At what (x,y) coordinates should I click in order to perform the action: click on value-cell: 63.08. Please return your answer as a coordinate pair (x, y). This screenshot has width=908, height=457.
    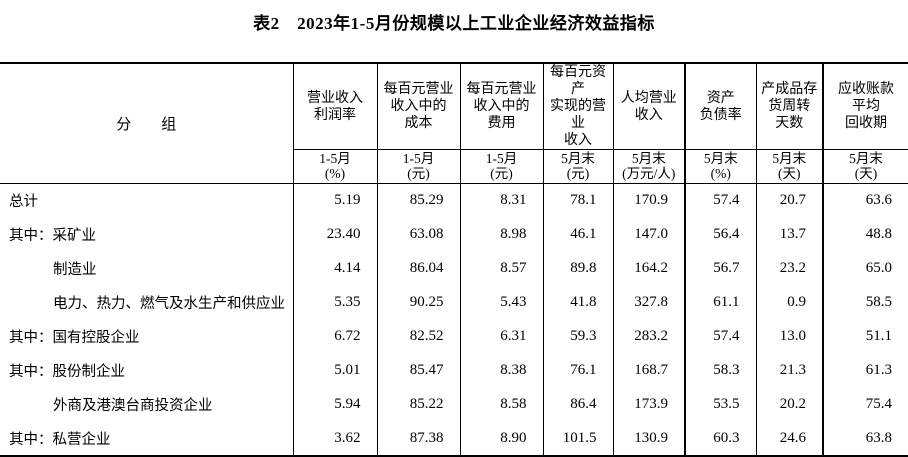
    Looking at the image, I should click on (418, 234).